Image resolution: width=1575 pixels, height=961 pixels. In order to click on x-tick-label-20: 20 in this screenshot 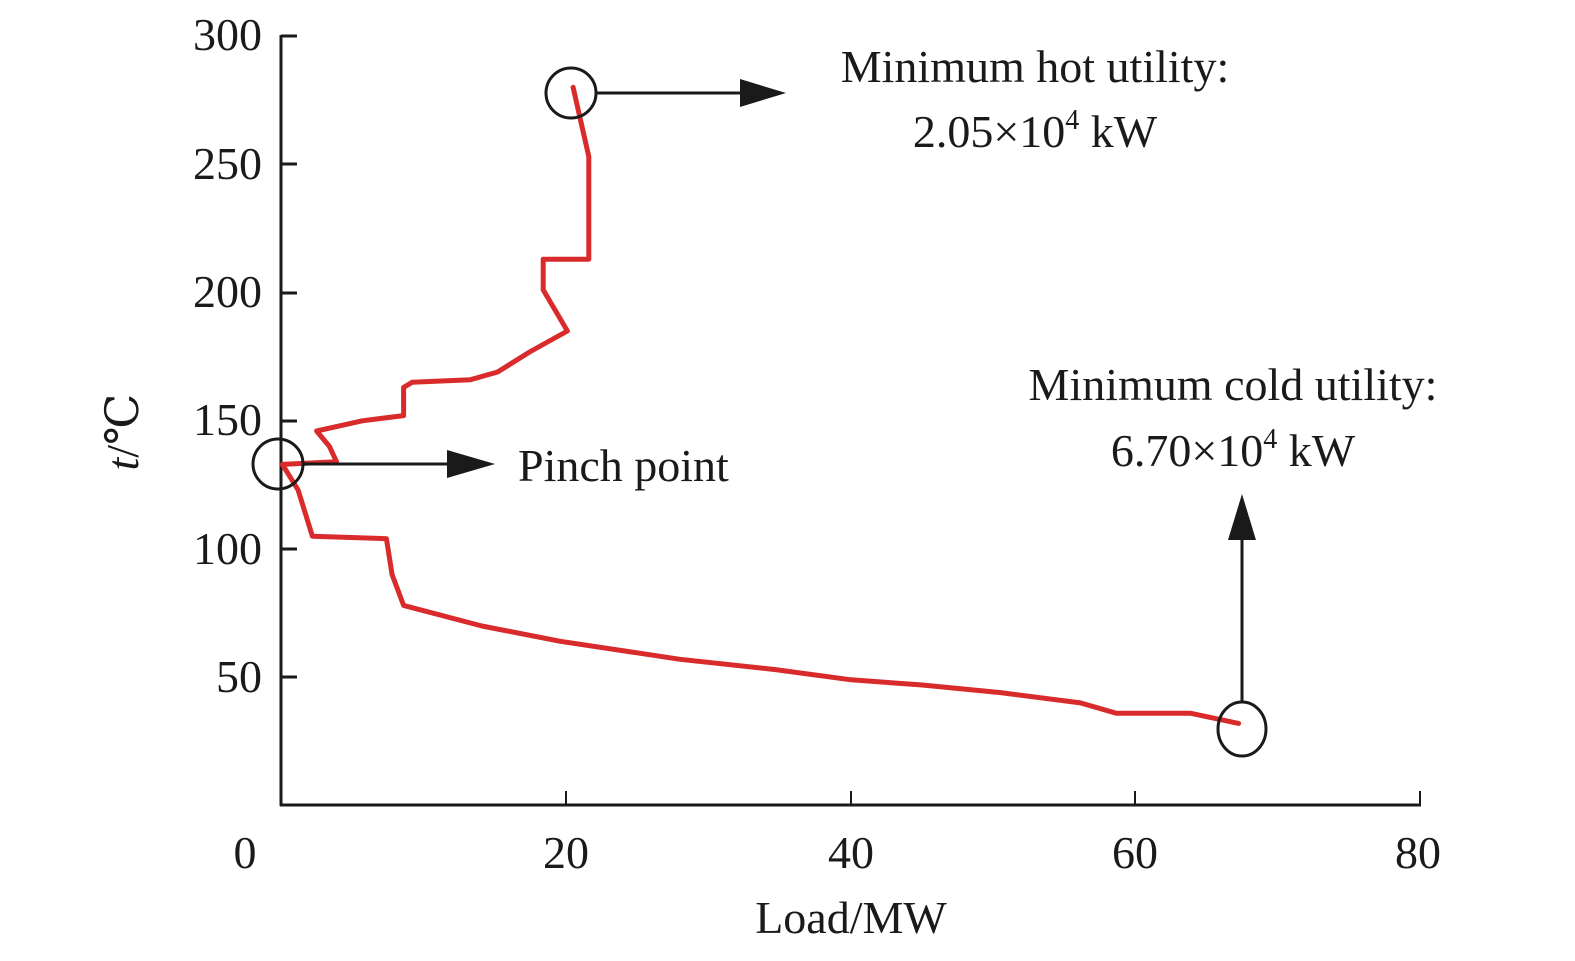, I will do `click(566, 852)`.